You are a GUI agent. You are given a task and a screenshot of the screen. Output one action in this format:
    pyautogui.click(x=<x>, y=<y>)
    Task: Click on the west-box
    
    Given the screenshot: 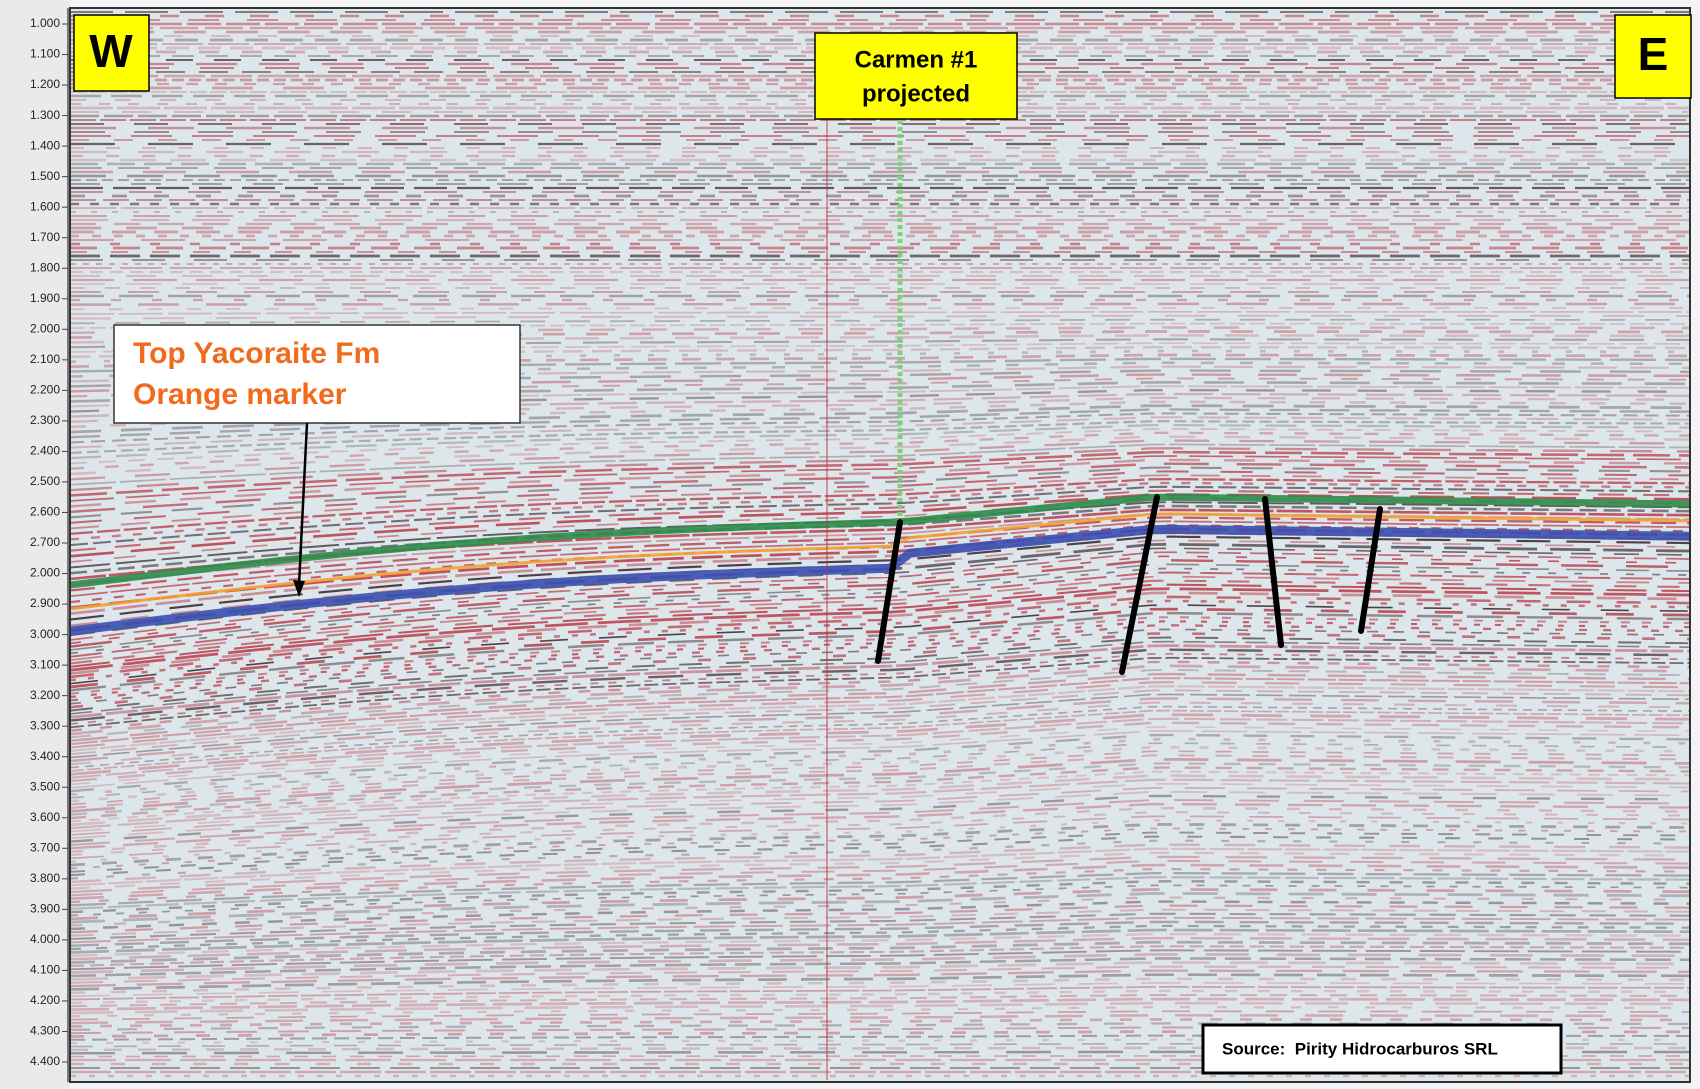 What is the action you would take?
    pyautogui.click(x=111, y=53)
    